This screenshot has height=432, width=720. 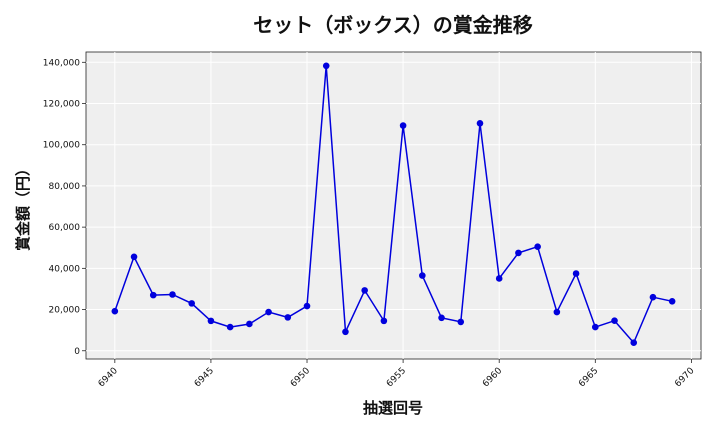 I want to click on y-tick-label: 0, so click(x=77, y=352).